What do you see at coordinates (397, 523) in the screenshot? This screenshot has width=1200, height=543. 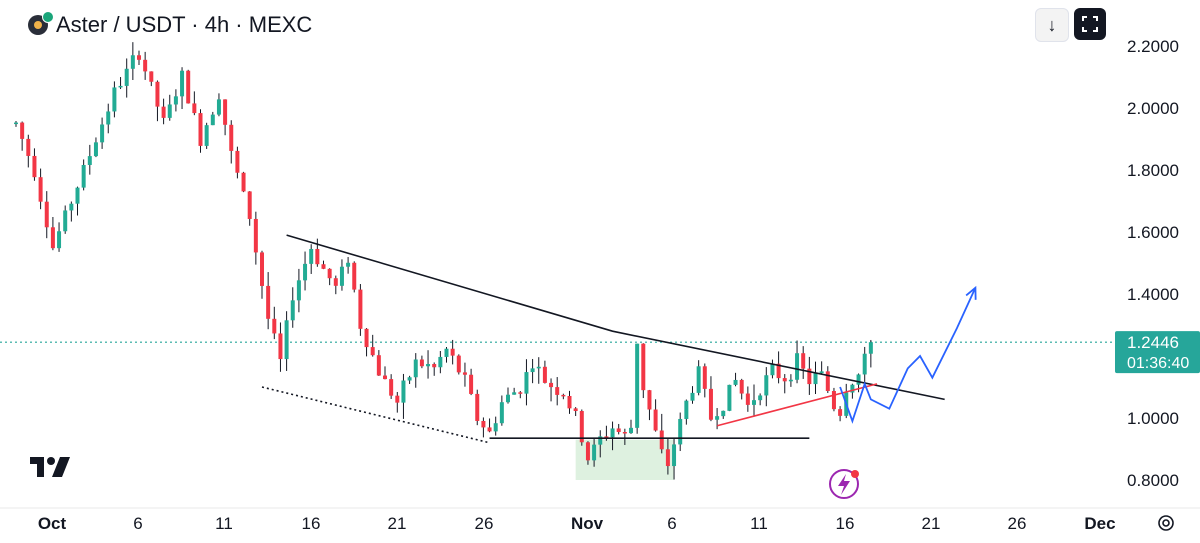 I see `x-tick-label: 21` at bounding box center [397, 523].